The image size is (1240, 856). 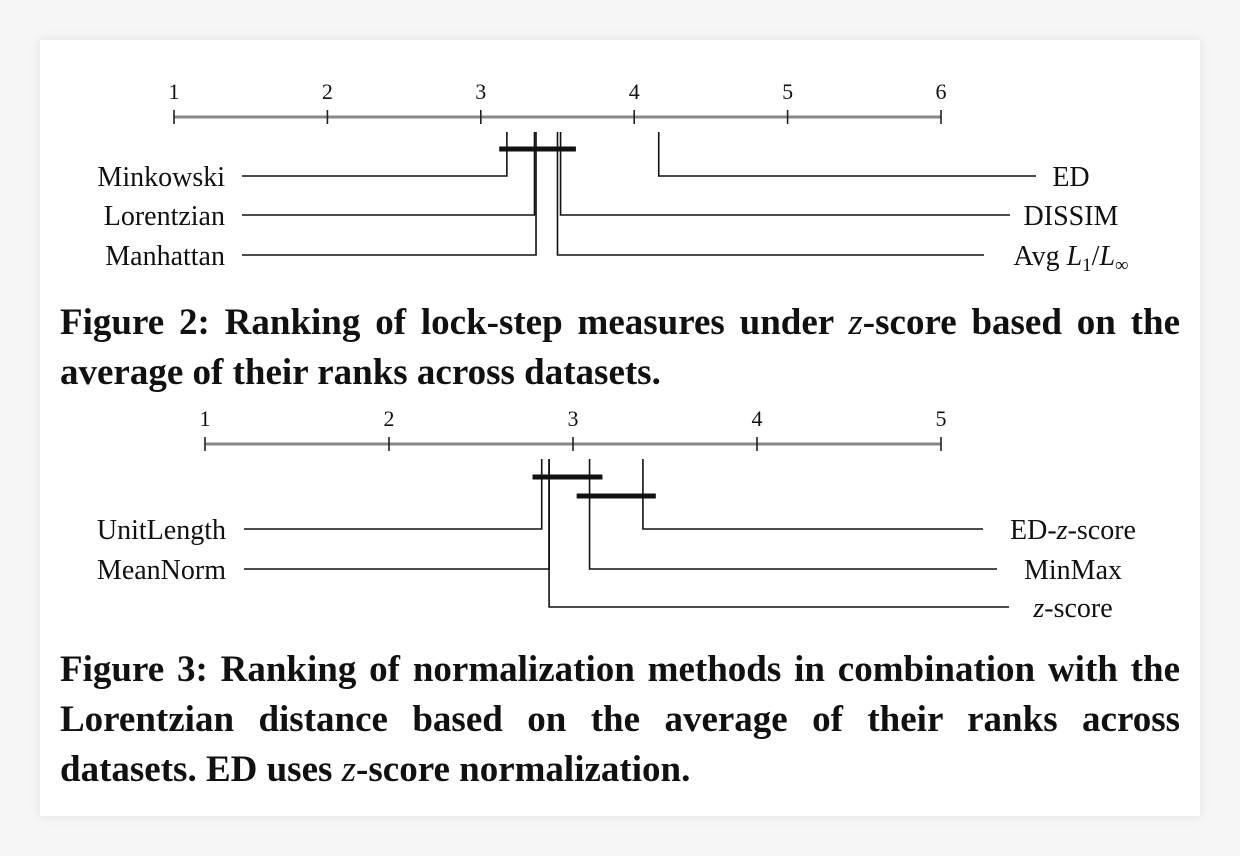 I want to click on rank-line-lorentzian, so click(x=389, y=174).